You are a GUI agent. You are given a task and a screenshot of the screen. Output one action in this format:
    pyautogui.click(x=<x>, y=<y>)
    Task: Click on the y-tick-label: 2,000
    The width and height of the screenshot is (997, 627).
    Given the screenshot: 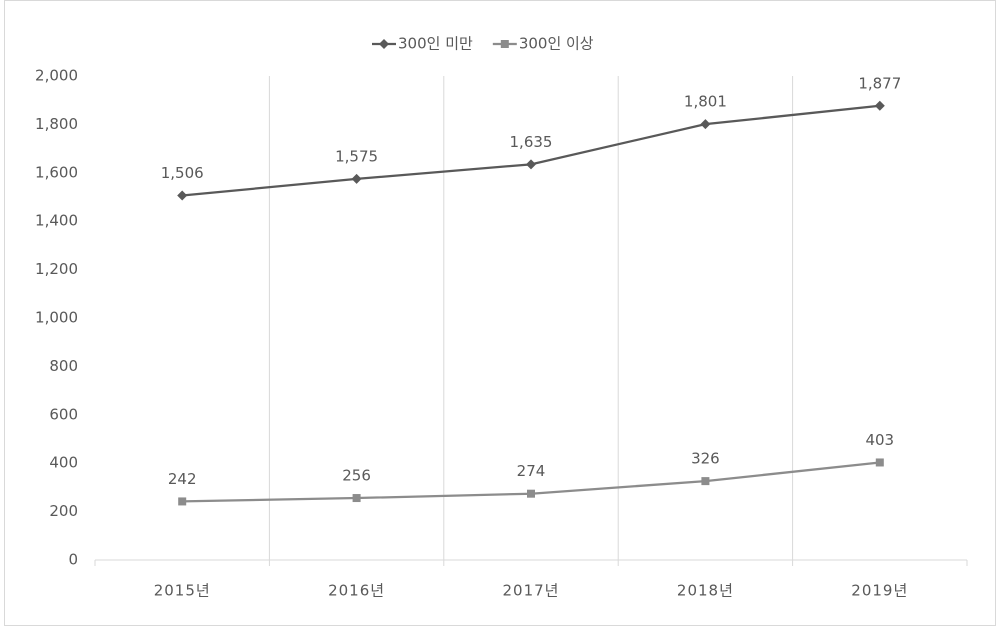 What is the action you would take?
    pyautogui.click(x=56, y=76)
    